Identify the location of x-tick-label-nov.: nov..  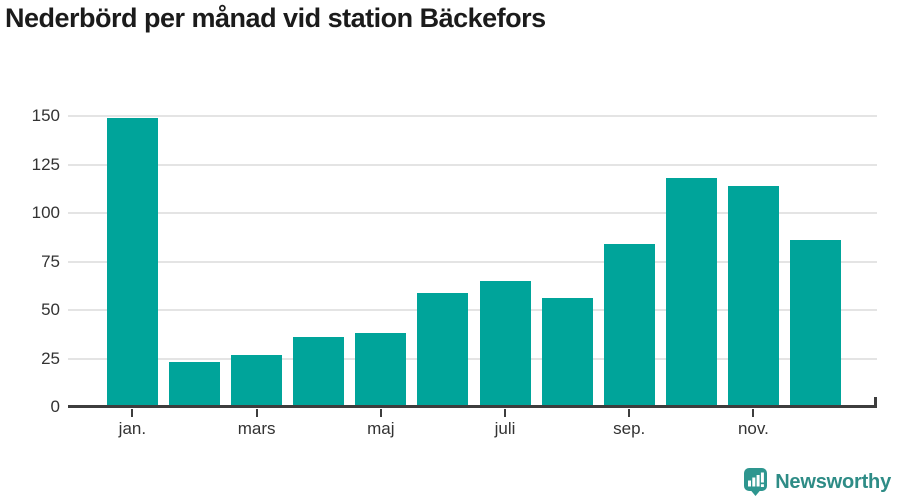
(753, 428).